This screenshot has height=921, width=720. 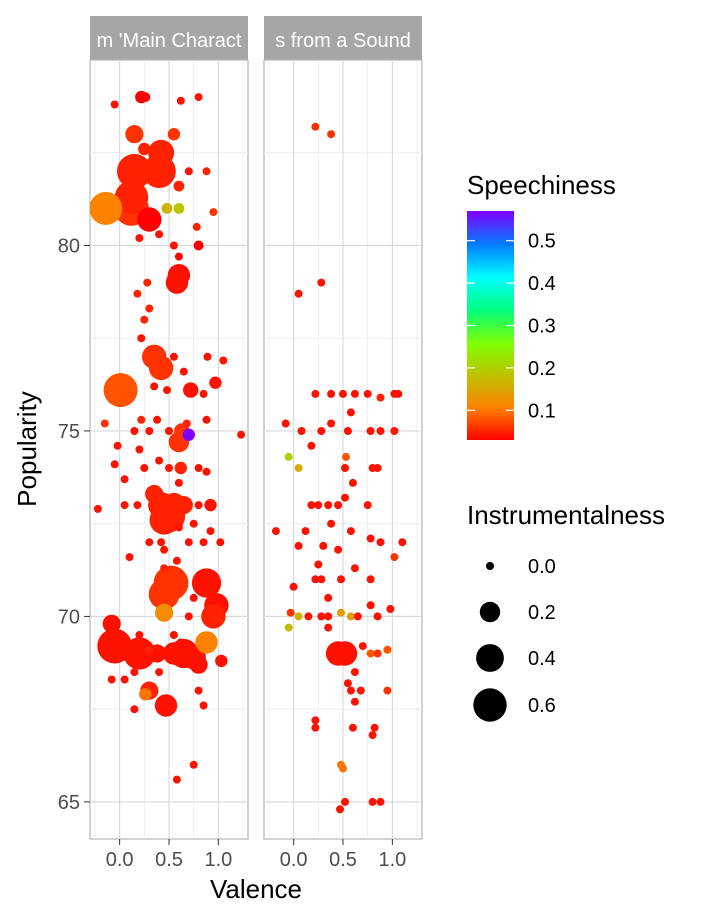 What do you see at coordinates (169, 38) in the screenshot?
I see `facet-1-strip` at bounding box center [169, 38].